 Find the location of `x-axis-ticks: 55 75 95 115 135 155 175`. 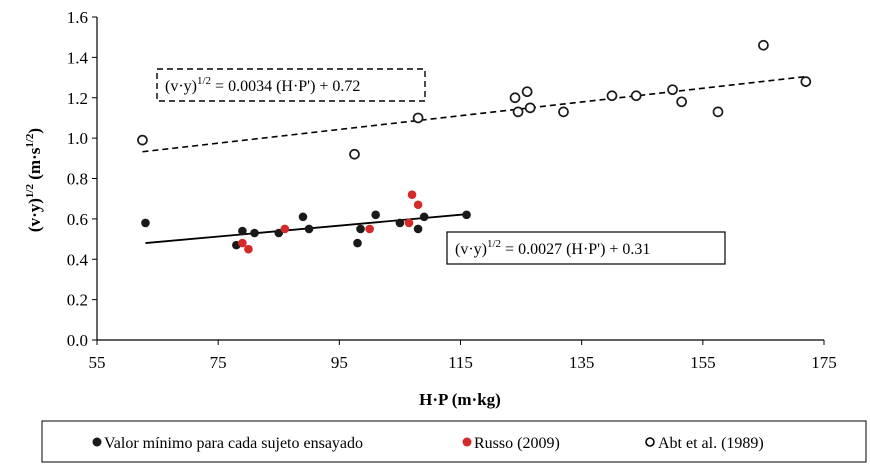

x-axis-ticks: 55 75 95 115 135 155 175 is located at coordinates (463, 356).